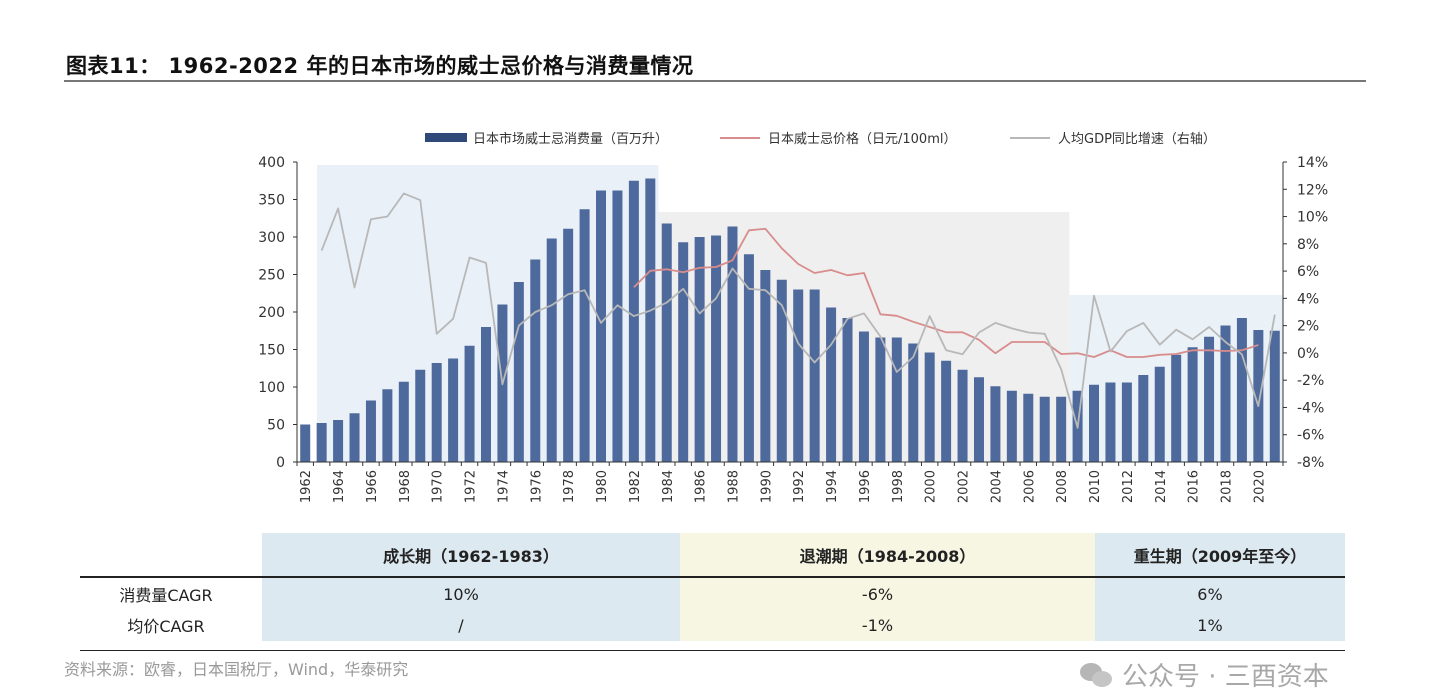  I want to click on watermark-text: 公众号 · 三酉资本, so click(1225, 677).